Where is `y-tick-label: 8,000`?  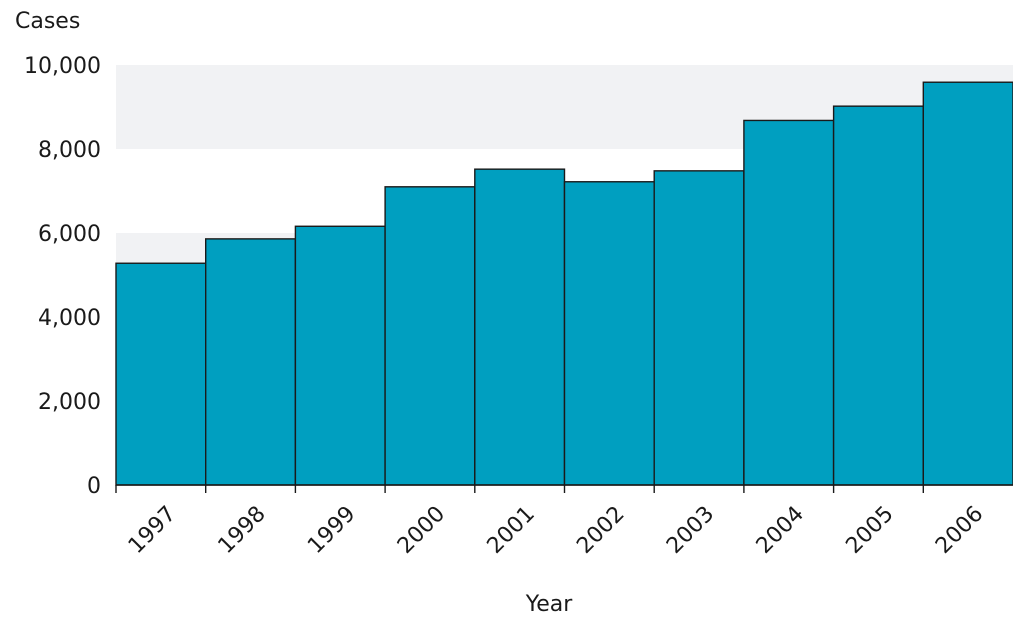 y-tick-label: 8,000 is located at coordinates (69, 150).